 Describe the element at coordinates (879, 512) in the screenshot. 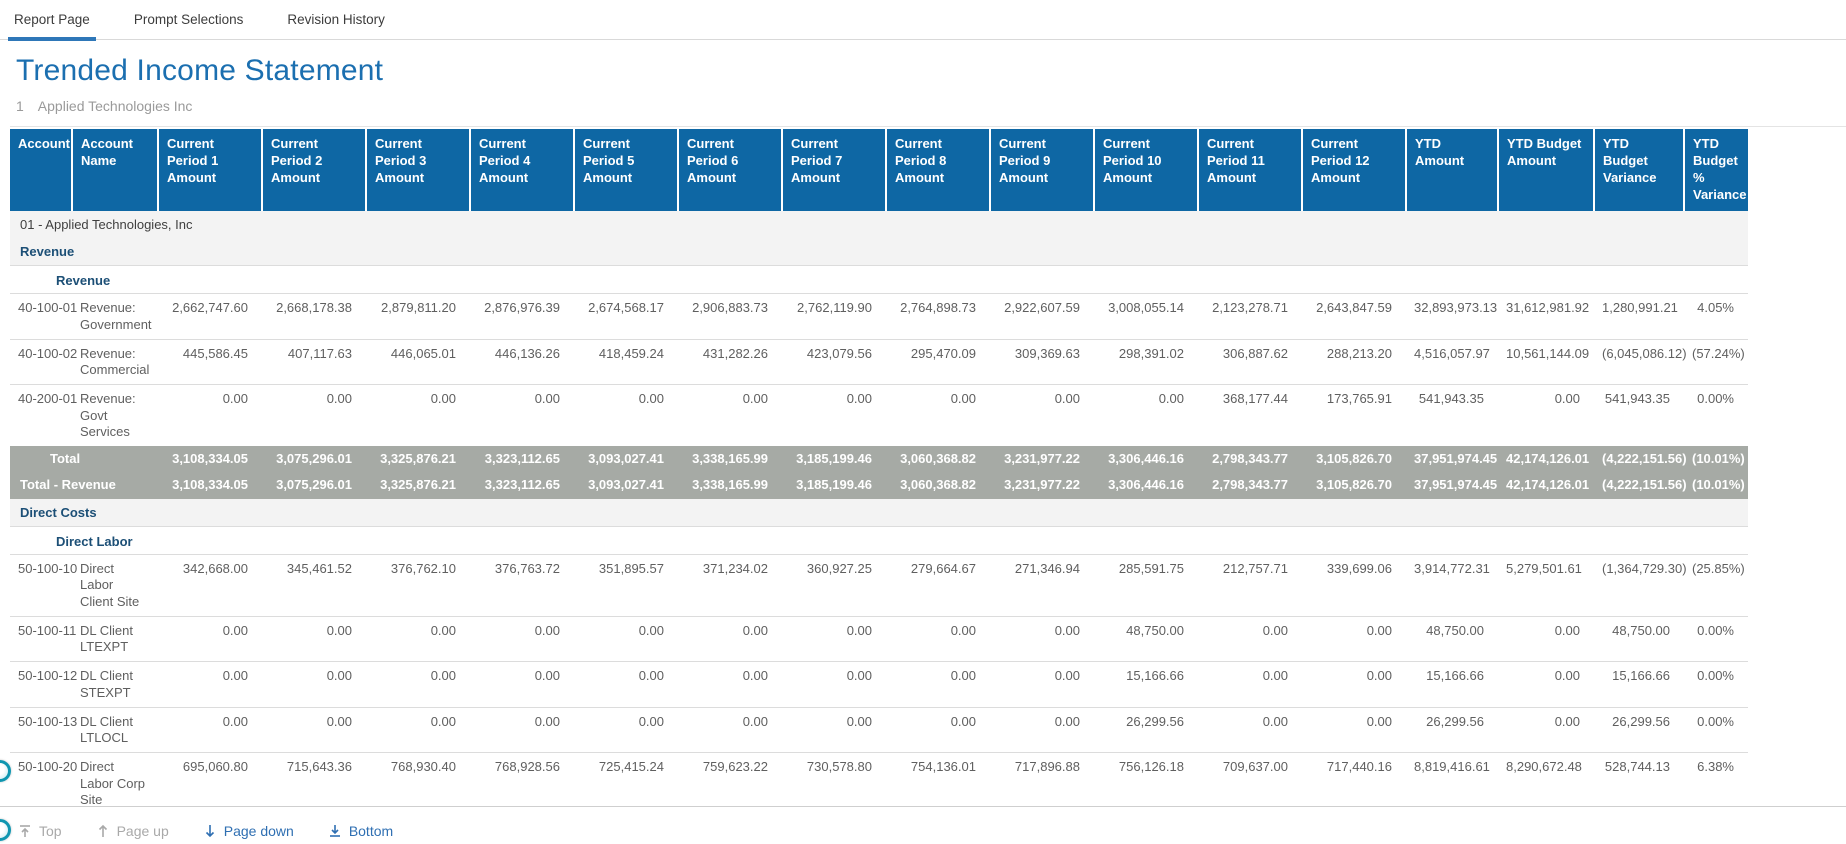

I see `section-label: Direct Costs` at that location.